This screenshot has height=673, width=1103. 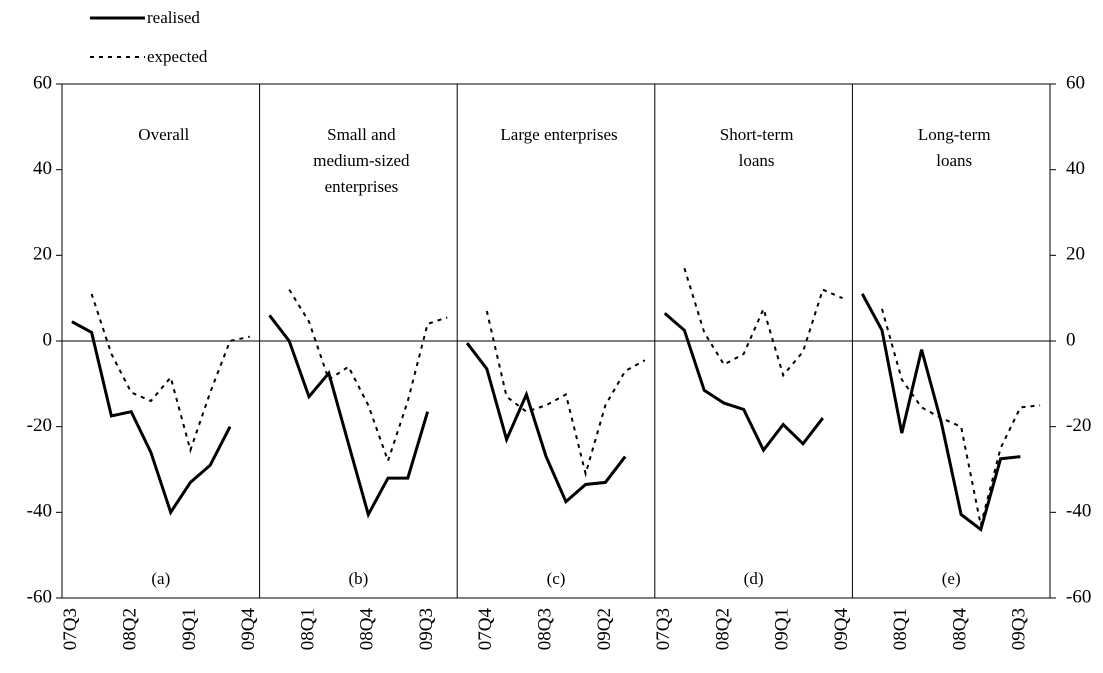 I want to click on panel-title: medium-sized, so click(x=361, y=160).